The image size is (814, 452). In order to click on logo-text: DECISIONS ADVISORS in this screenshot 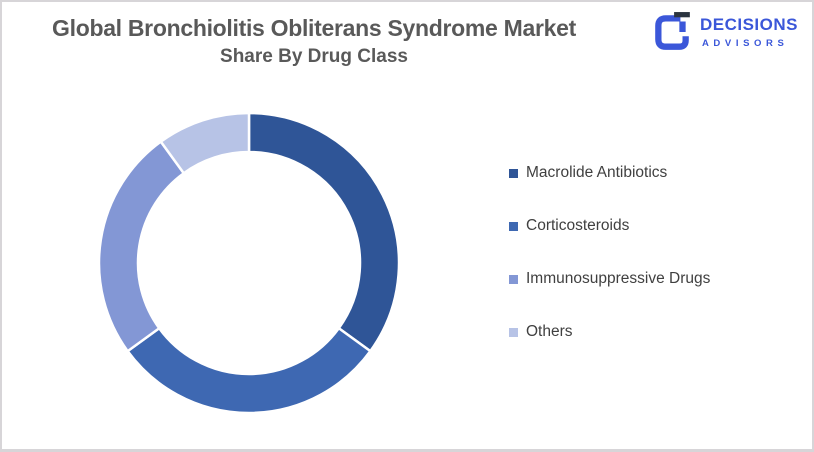, I will do `click(749, 32)`.